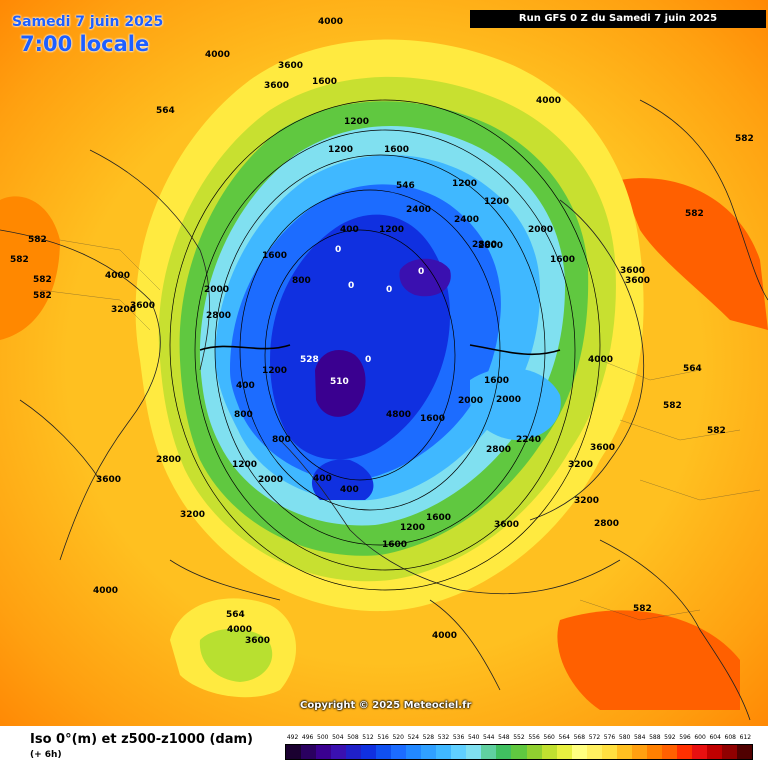 This screenshot has height=768, width=768. I want to click on band-yellowgreen-island, so click(236, 655).